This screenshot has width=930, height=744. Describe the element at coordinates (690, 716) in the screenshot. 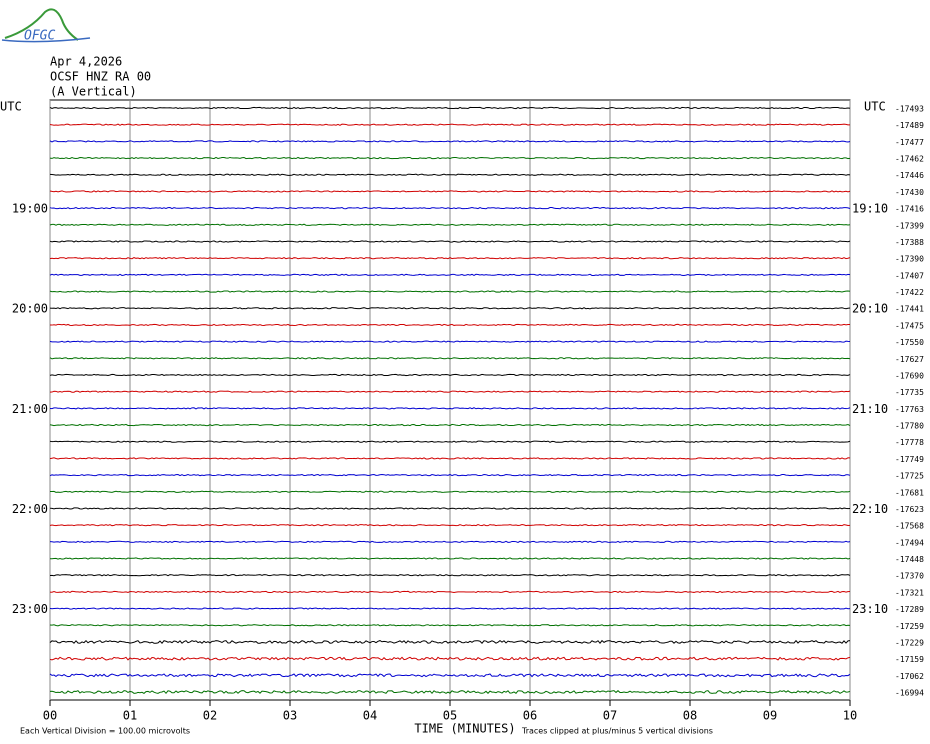

I see `x-tick-label: 08` at that location.